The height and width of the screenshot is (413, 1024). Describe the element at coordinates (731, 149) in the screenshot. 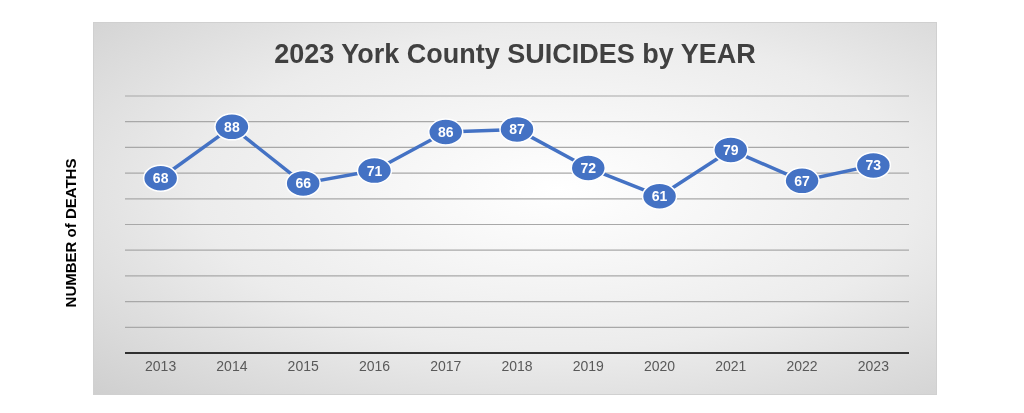

I see `data-label: 79` at that location.